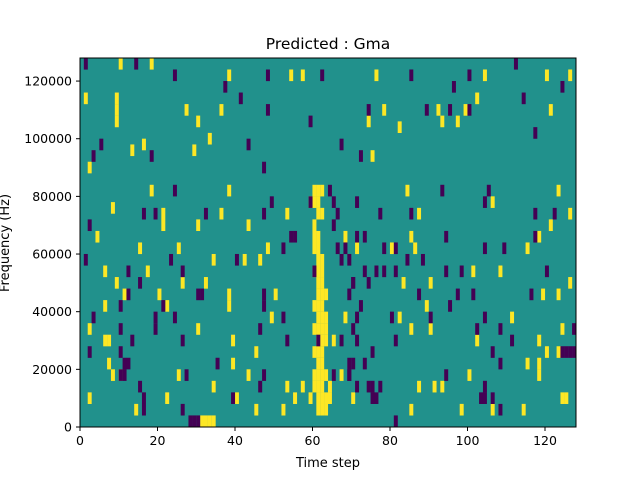 This screenshot has width=640, height=480. I want to click on chart-title: Predicted : Gma, so click(328, 44).